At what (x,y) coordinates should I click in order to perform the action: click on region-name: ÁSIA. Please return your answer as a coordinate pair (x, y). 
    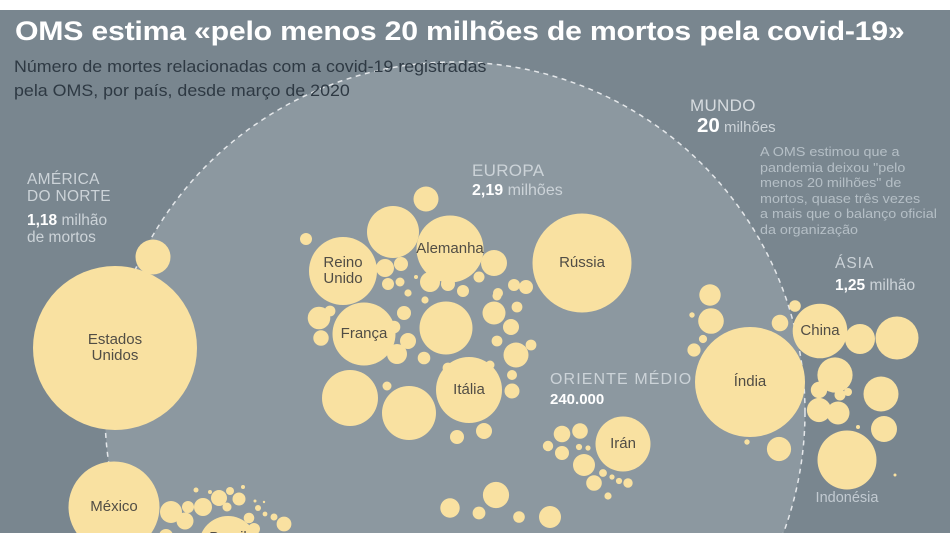
    Looking at the image, I should click on (855, 263).